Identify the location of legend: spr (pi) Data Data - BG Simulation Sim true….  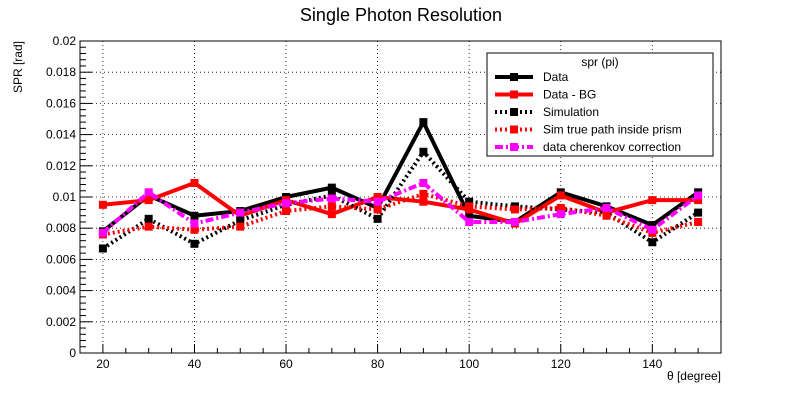
(600, 104).